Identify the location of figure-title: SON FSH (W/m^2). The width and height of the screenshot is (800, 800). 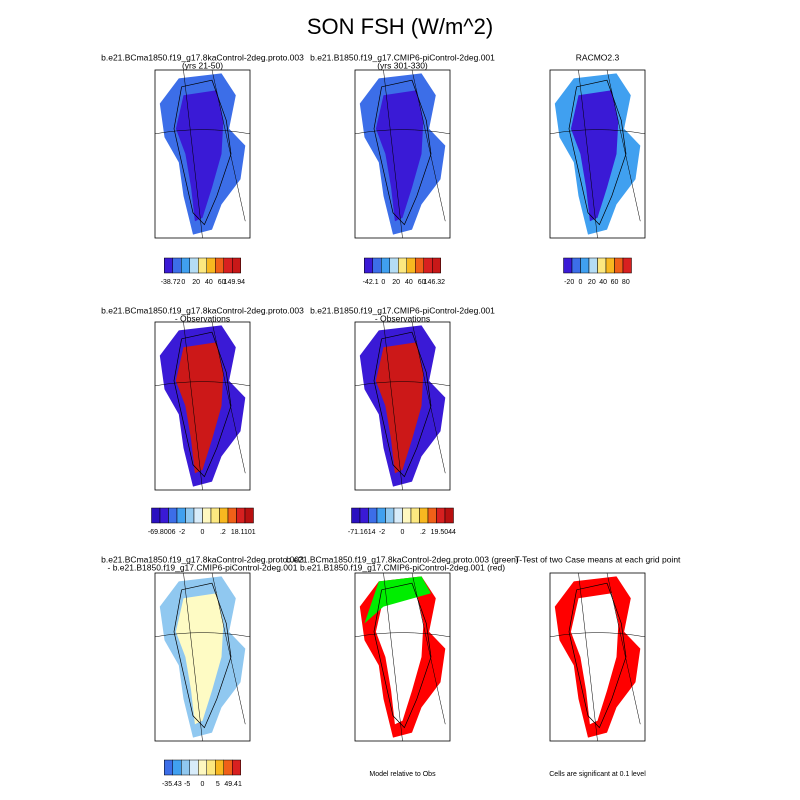
(400, 26).